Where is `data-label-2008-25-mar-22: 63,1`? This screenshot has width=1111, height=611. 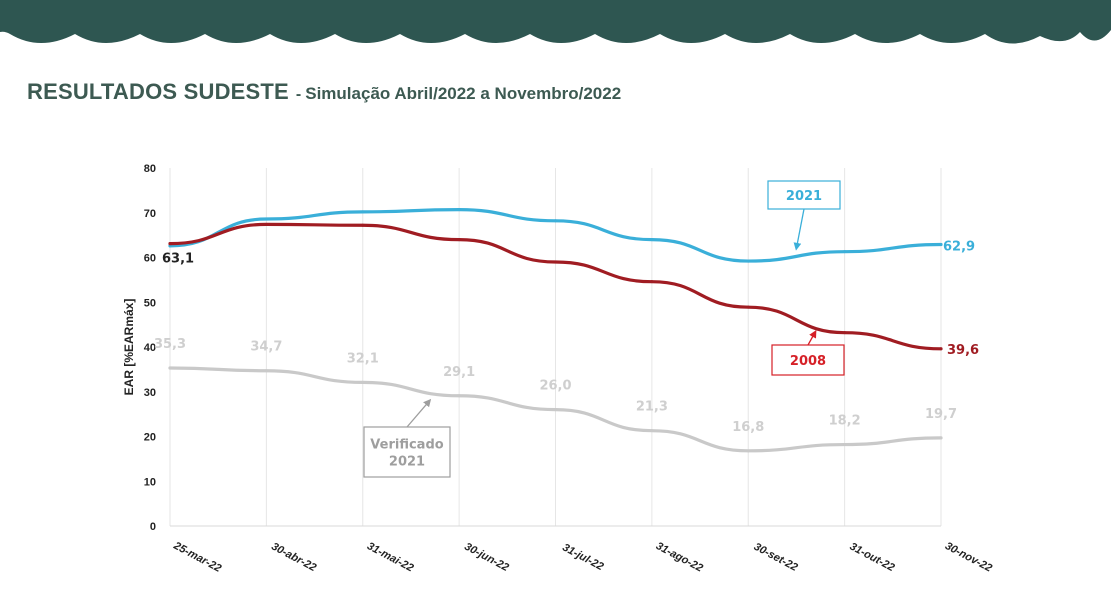
data-label-2008-25-mar-22: 63,1 is located at coordinates (178, 259).